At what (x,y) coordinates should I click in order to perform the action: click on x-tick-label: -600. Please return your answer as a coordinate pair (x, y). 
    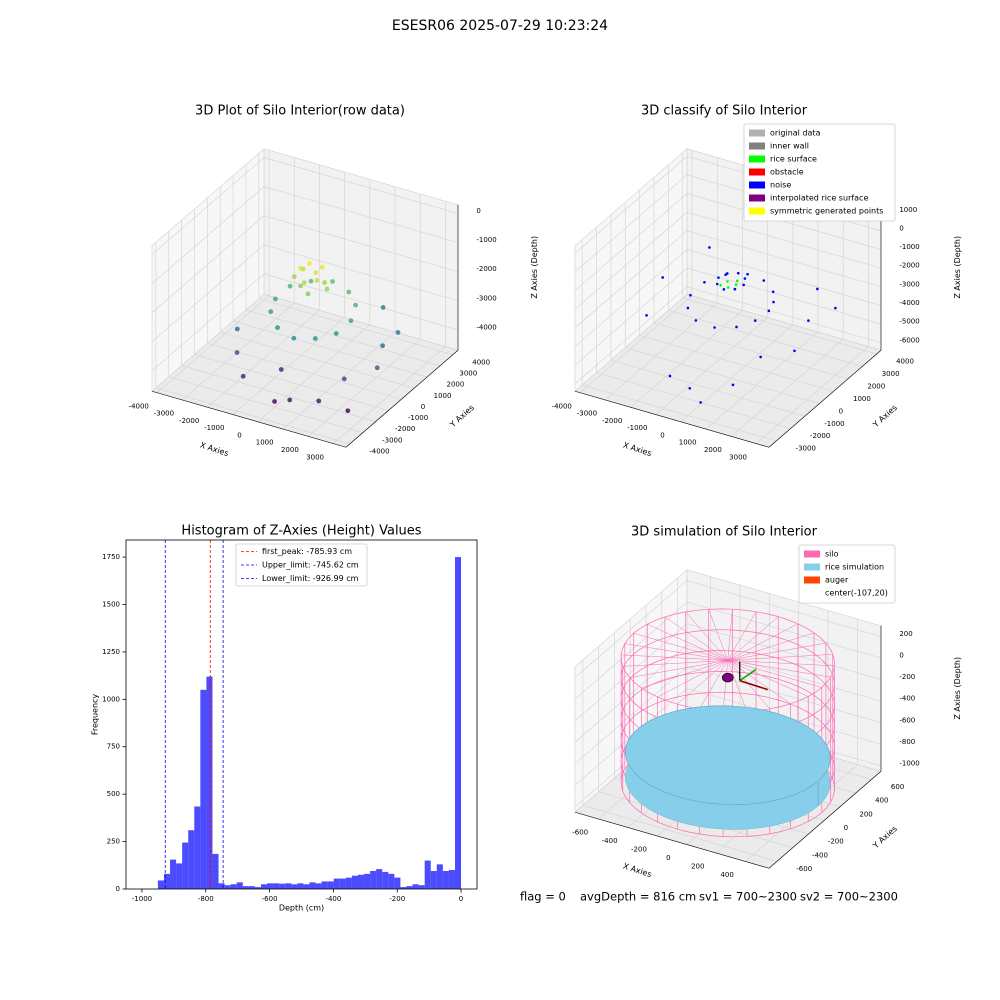
    Looking at the image, I should click on (270, 899).